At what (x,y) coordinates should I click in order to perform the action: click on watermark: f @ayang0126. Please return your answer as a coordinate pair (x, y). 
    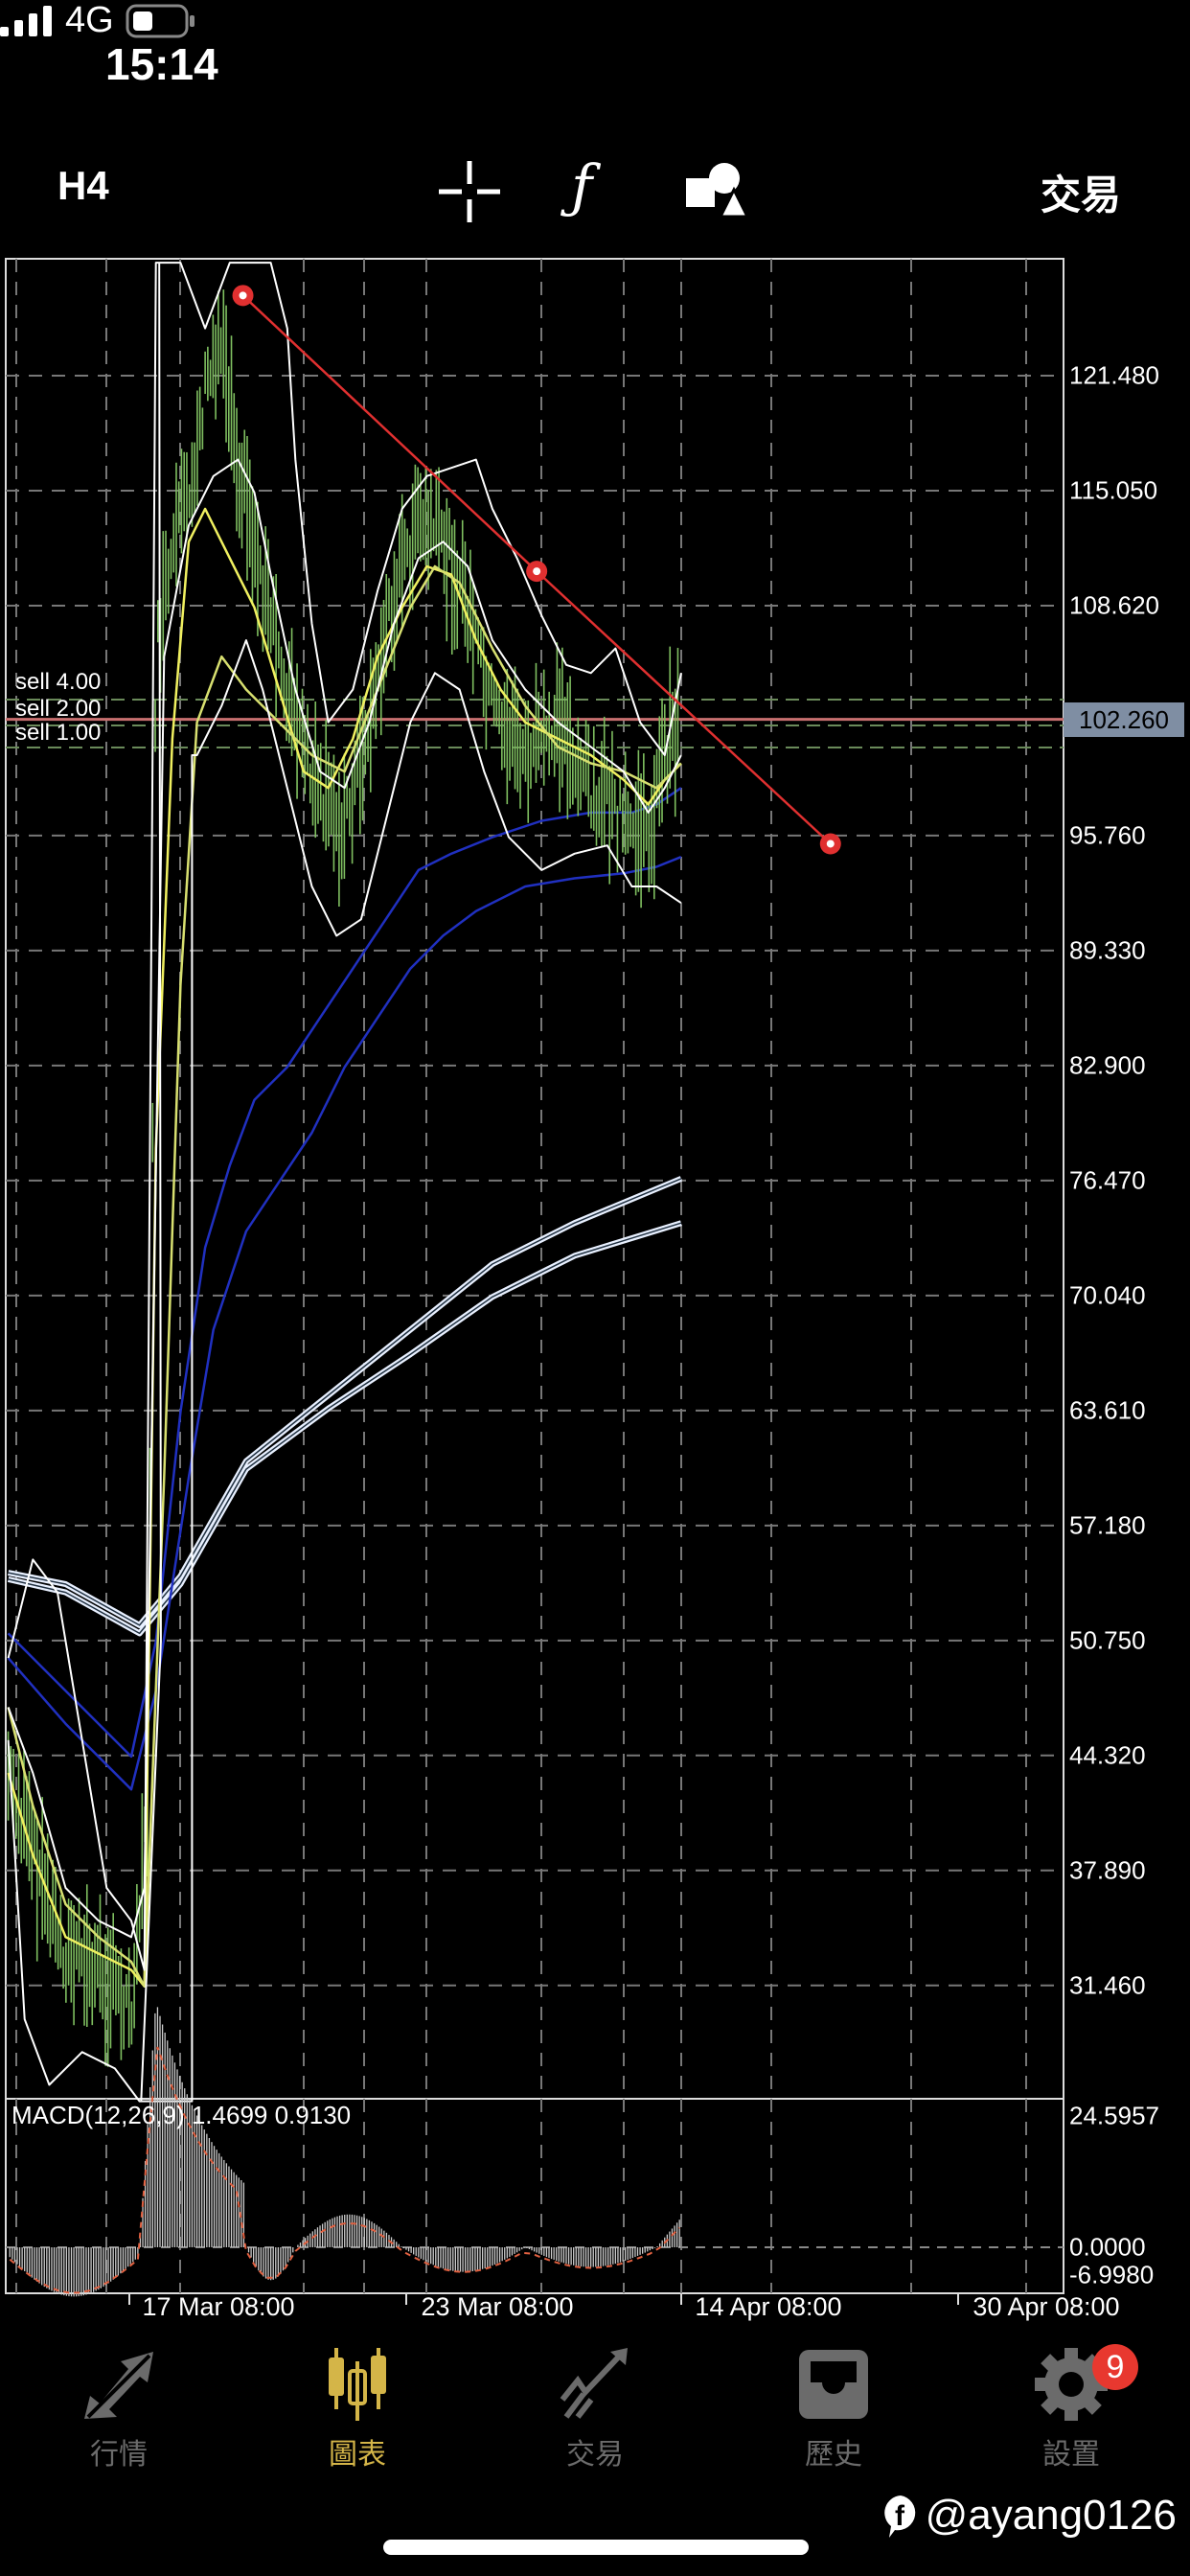
    Looking at the image, I should click on (1029, 2516).